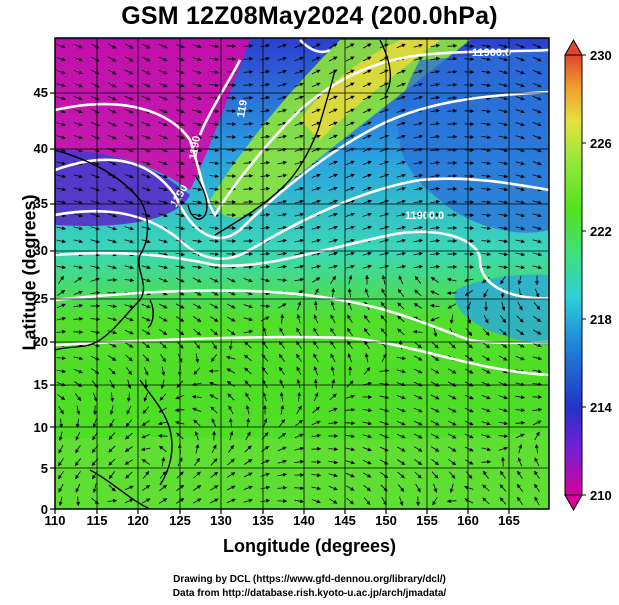  I want to click on colorbar-tick-label: 226, so click(601, 143).